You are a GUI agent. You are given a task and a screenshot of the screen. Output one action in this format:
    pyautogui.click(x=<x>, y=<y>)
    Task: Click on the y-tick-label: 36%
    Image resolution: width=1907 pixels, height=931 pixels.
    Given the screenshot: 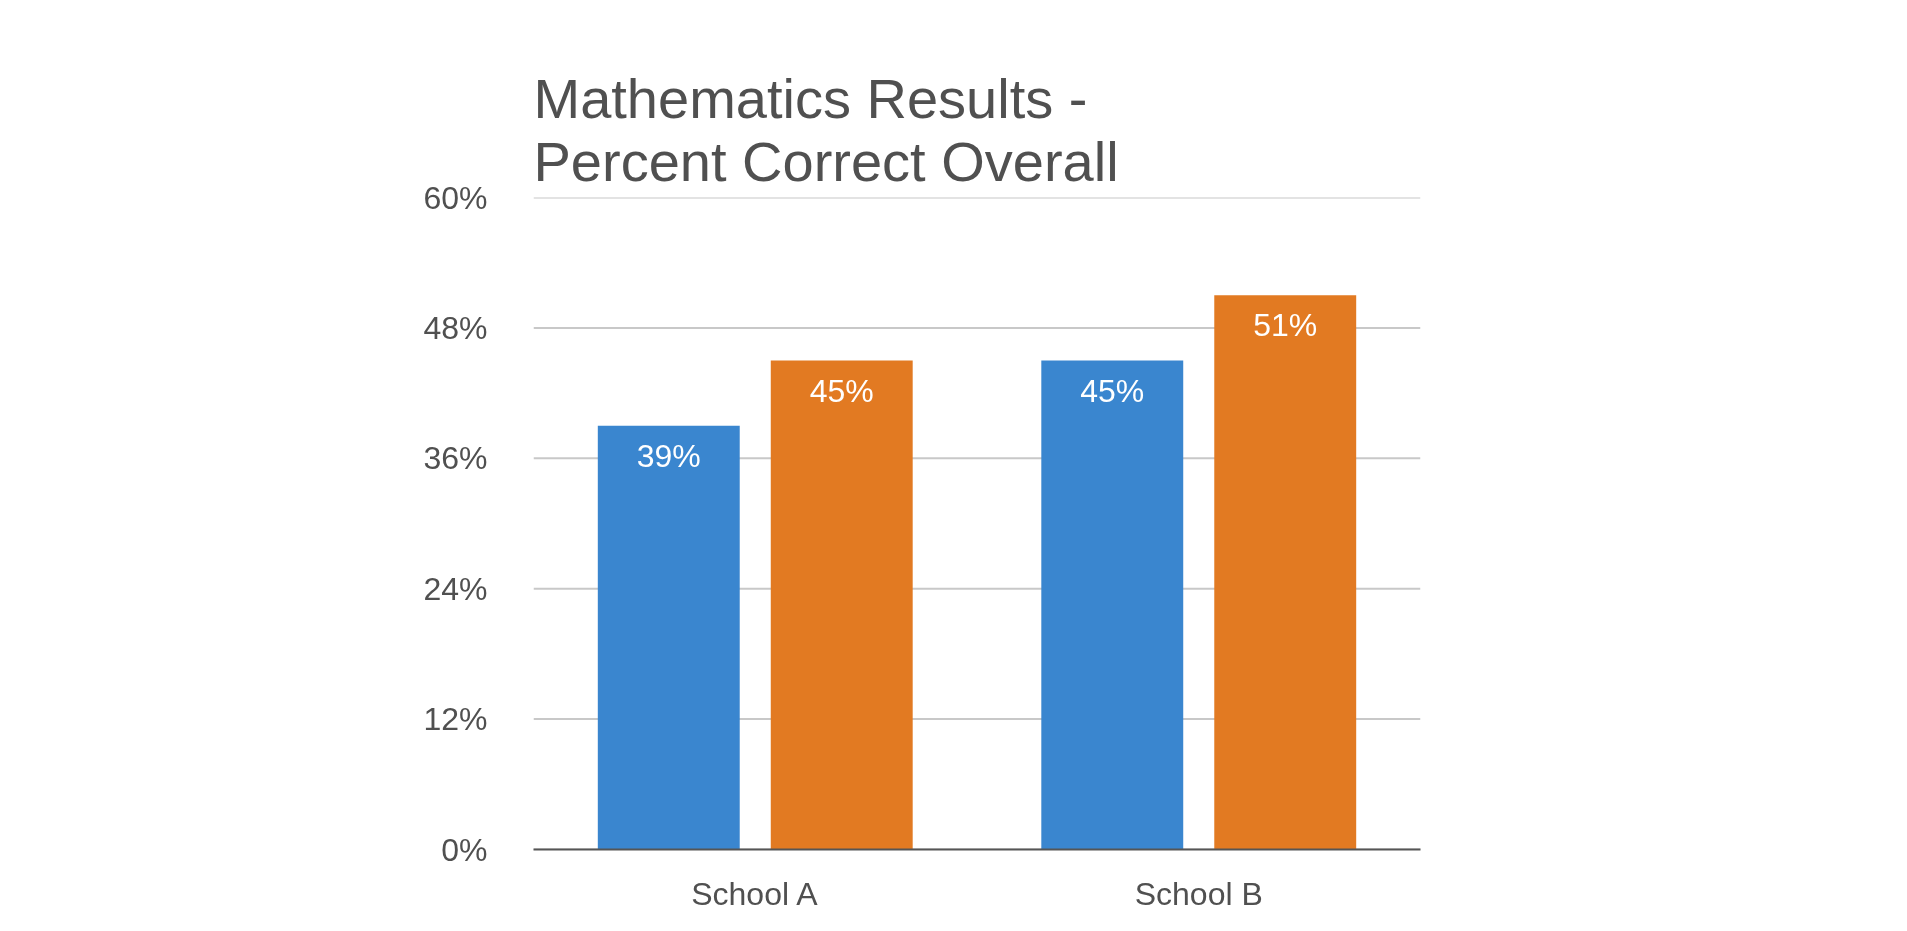 What is the action you would take?
    pyautogui.click(x=455, y=458)
    